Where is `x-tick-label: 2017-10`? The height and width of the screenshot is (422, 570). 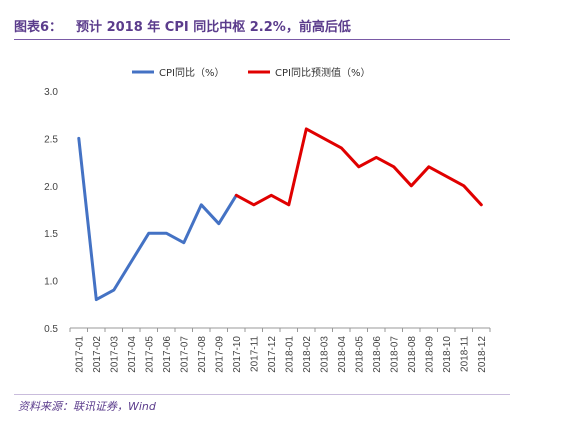 x-tick-label: 2017-10 is located at coordinates (237, 354).